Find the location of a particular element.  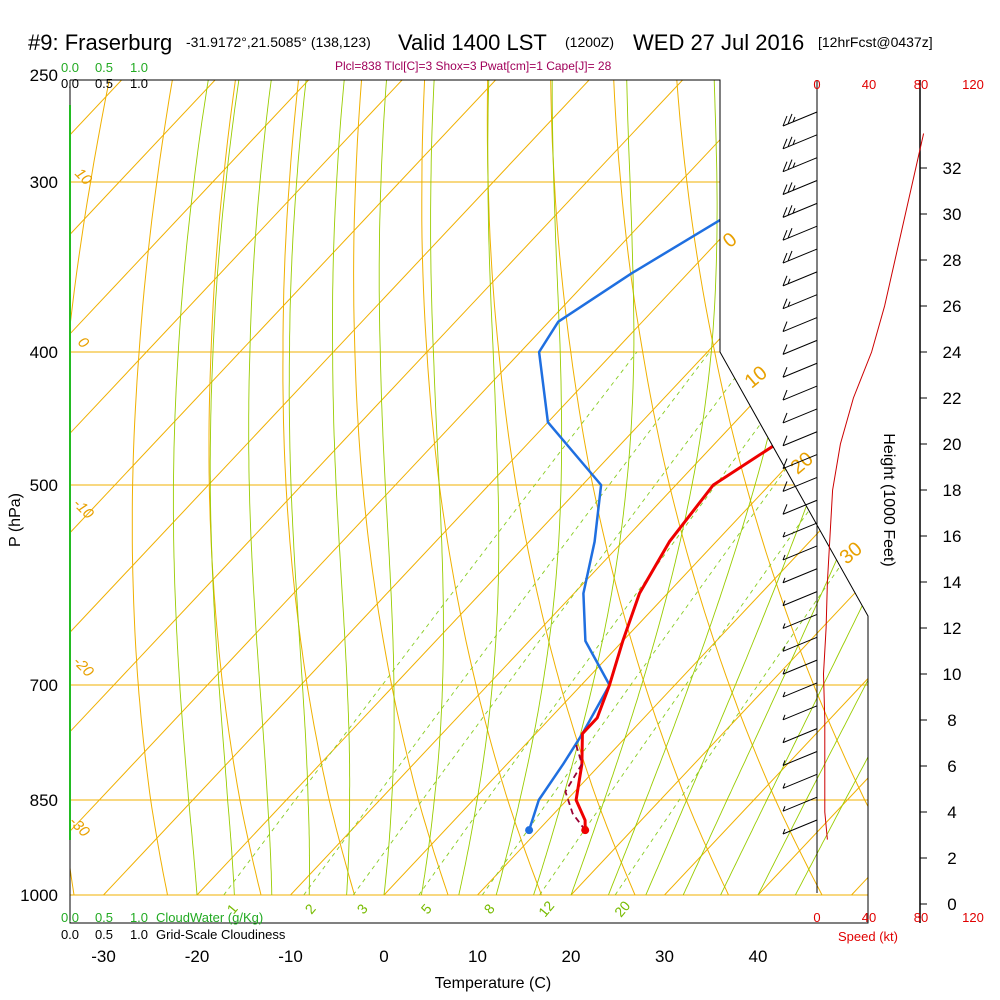

bottom-cloudwater-tick: 1.0 is located at coordinates (139, 917).